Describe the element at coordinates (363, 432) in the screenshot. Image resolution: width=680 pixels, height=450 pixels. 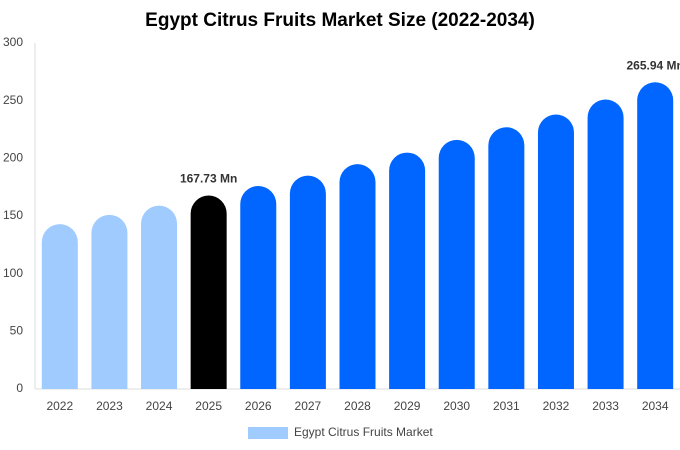
I see `legend-label: Egypt Citrus Fruits Market` at that location.